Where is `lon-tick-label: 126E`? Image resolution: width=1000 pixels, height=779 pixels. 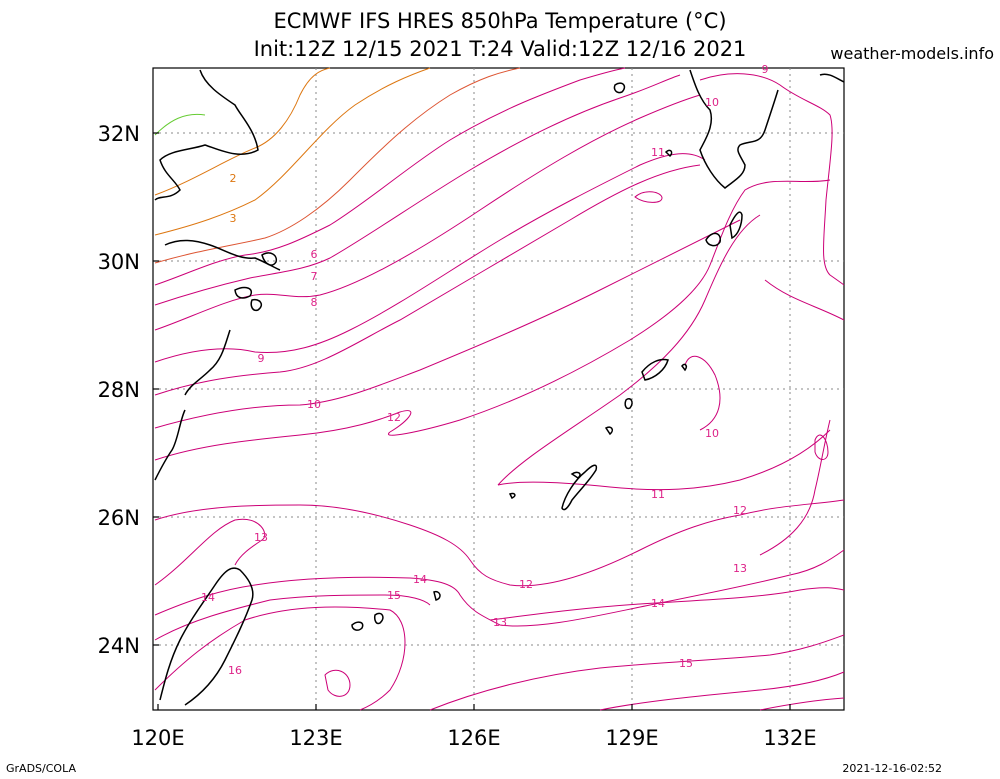
lon-tick-label: 126E is located at coordinates (473, 738).